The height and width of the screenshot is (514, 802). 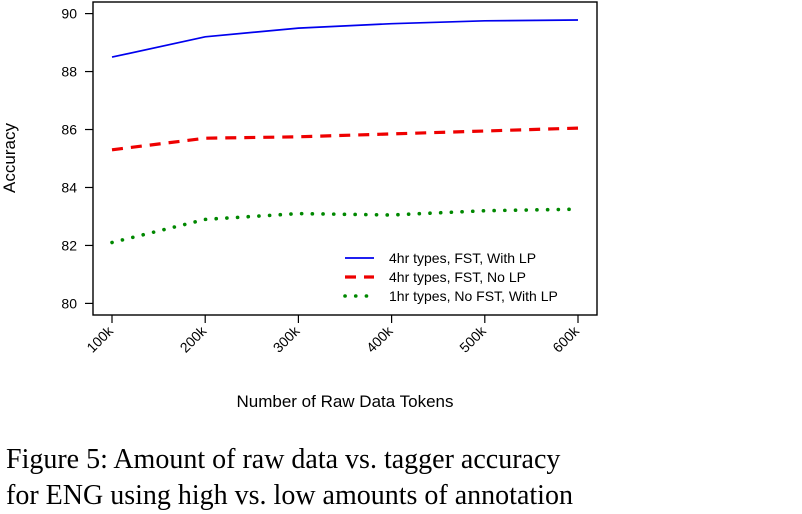 What do you see at coordinates (193, 338) in the screenshot?
I see `x-tick-label: 200k` at bounding box center [193, 338].